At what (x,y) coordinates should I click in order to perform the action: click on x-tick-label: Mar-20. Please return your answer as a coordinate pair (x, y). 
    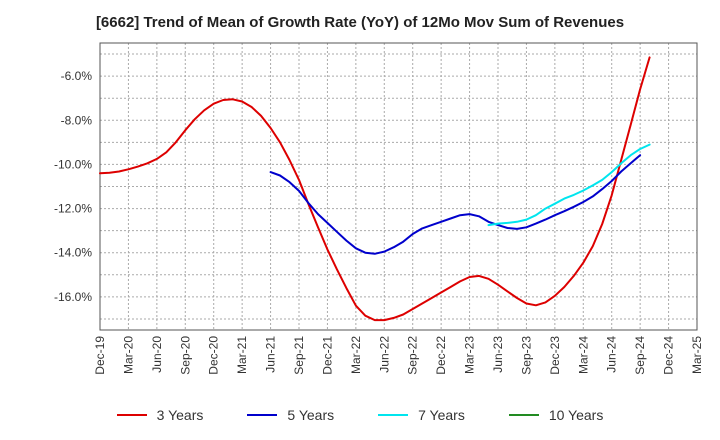
    Looking at the image, I should click on (128, 355).